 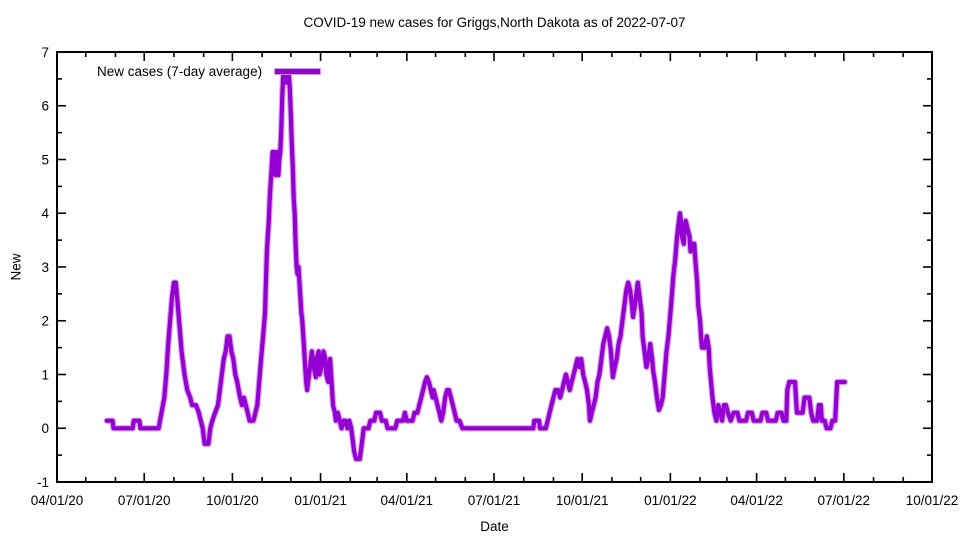 I want to click on legend-line-sample, so click(x=298, y=71).